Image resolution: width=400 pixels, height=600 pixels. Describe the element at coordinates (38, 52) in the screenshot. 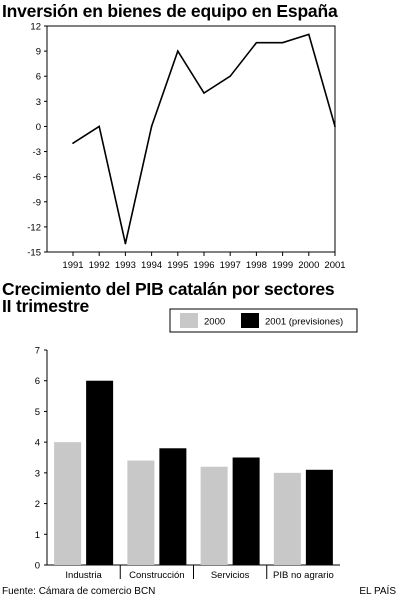

I see `y-tick-label: 9` at that location.